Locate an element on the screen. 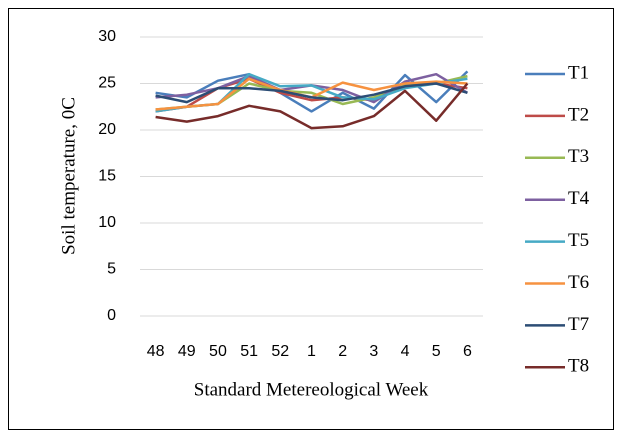 This screenshot has width=621, height=434. y-tick-label: 30 is located at coordinates (107, 36).